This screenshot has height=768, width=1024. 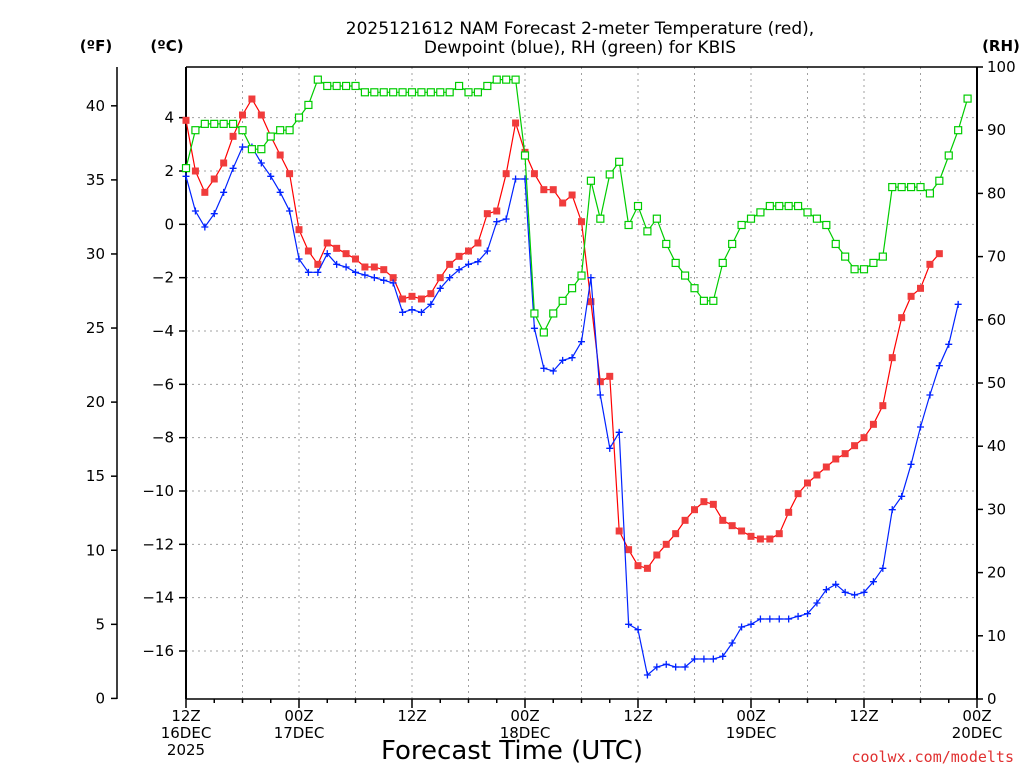 What do you see at coordinates (163, 438) in the screenshot?
I see `celsius-tick-label: −8` at bounding box center [163, 438].